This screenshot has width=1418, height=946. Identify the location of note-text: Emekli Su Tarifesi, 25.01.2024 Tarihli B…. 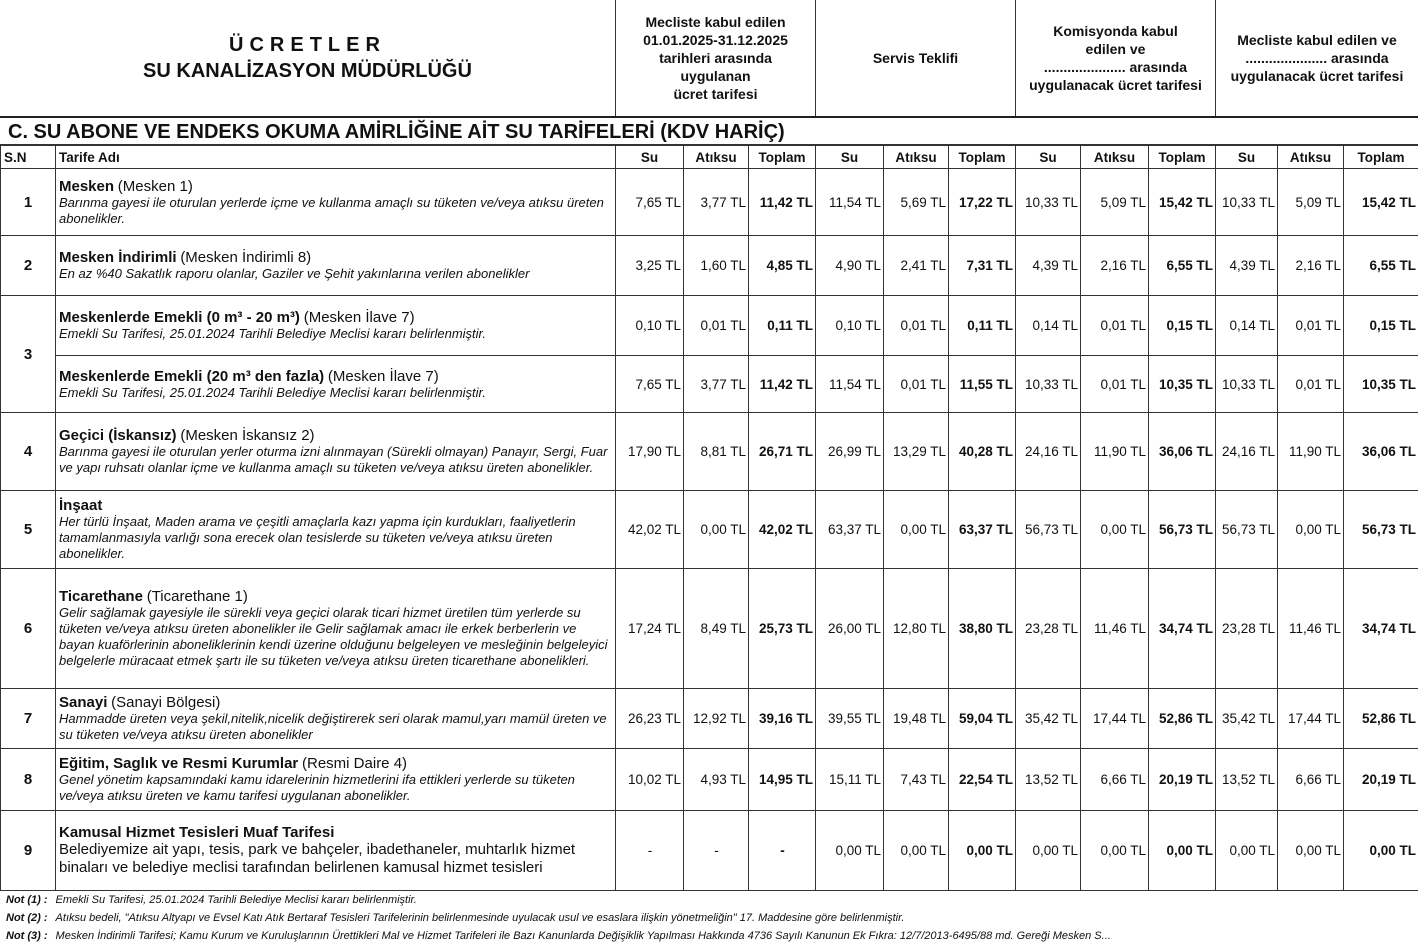
(236, 900).